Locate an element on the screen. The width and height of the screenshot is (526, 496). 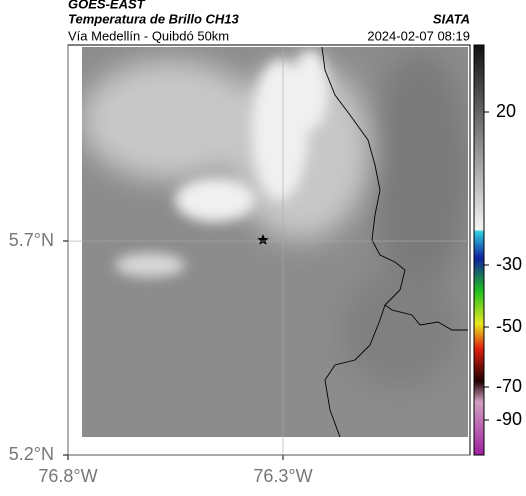
y-tick-label: 5.7°N is located at coordinates (31, 240).